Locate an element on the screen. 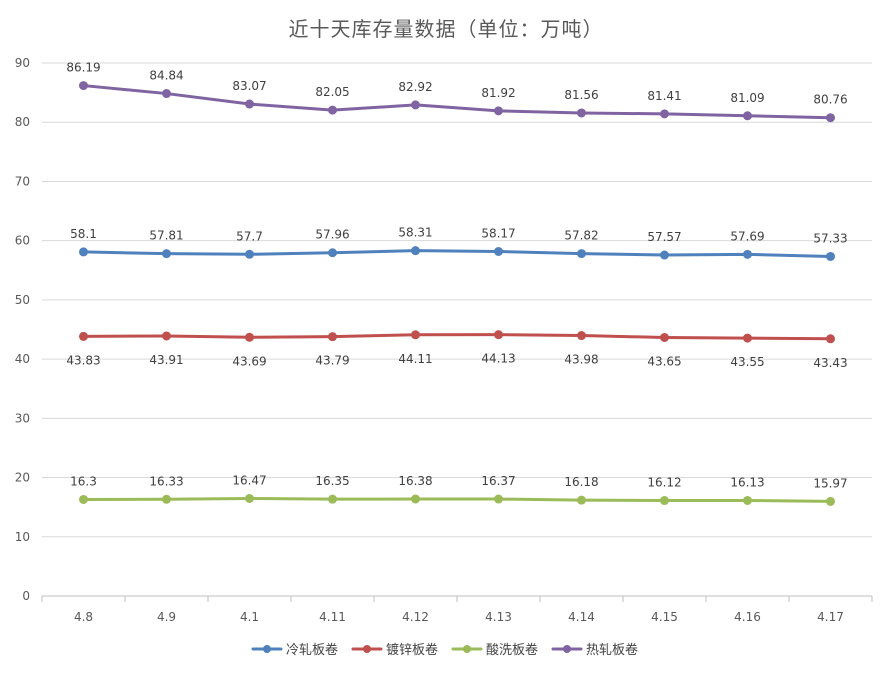  data-label: 43.65 is located at coordinates (664, 361).